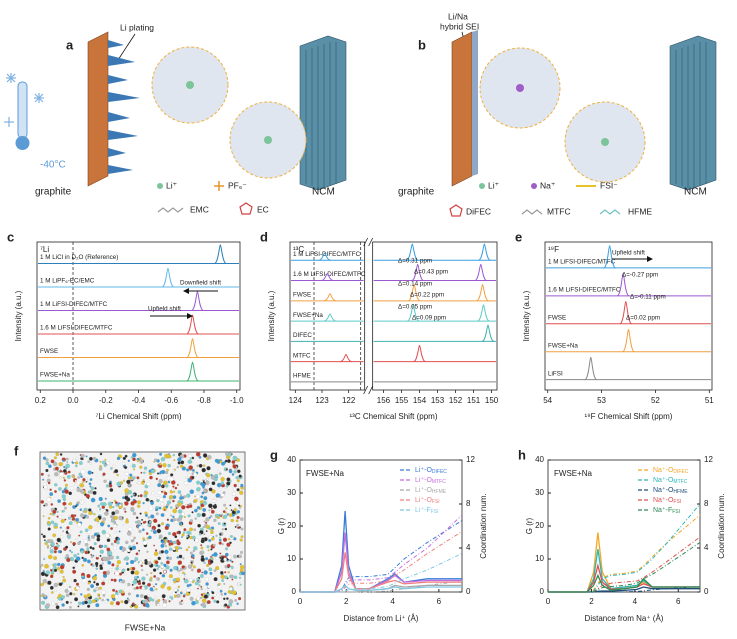  I want to click on x-tick-label: 6, so click(678, 601).